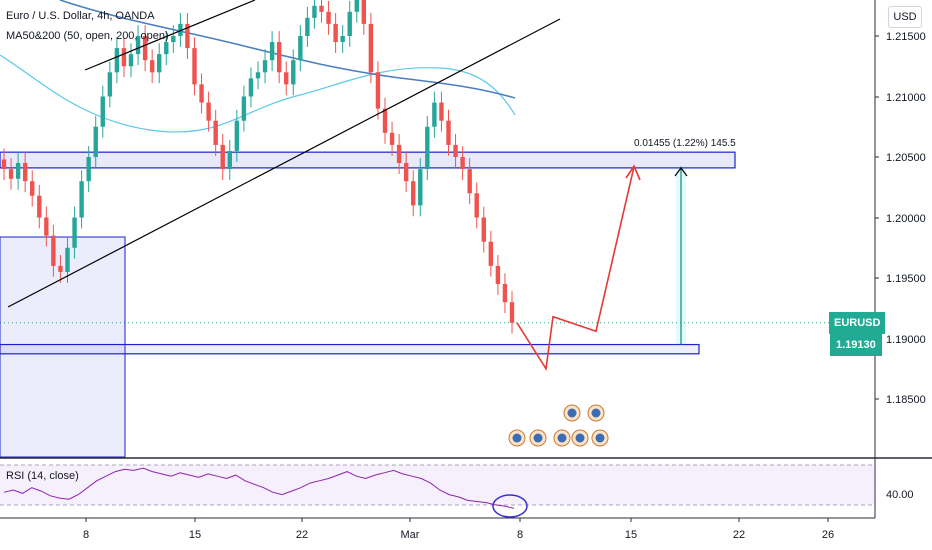 Image resolution: width=932 pixels, height=550 pixels. What do you see at coordinates (906, 279) in the screenshot?
I see `y-tick-label: 1.19500` at bounding box center [906, 279].